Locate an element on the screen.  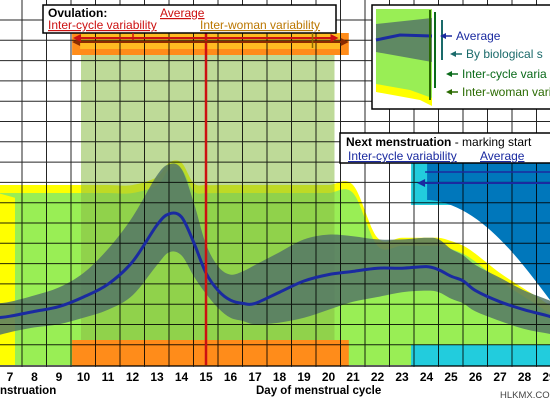
x-tick-label: 9 is located at coordinates (59, 377).